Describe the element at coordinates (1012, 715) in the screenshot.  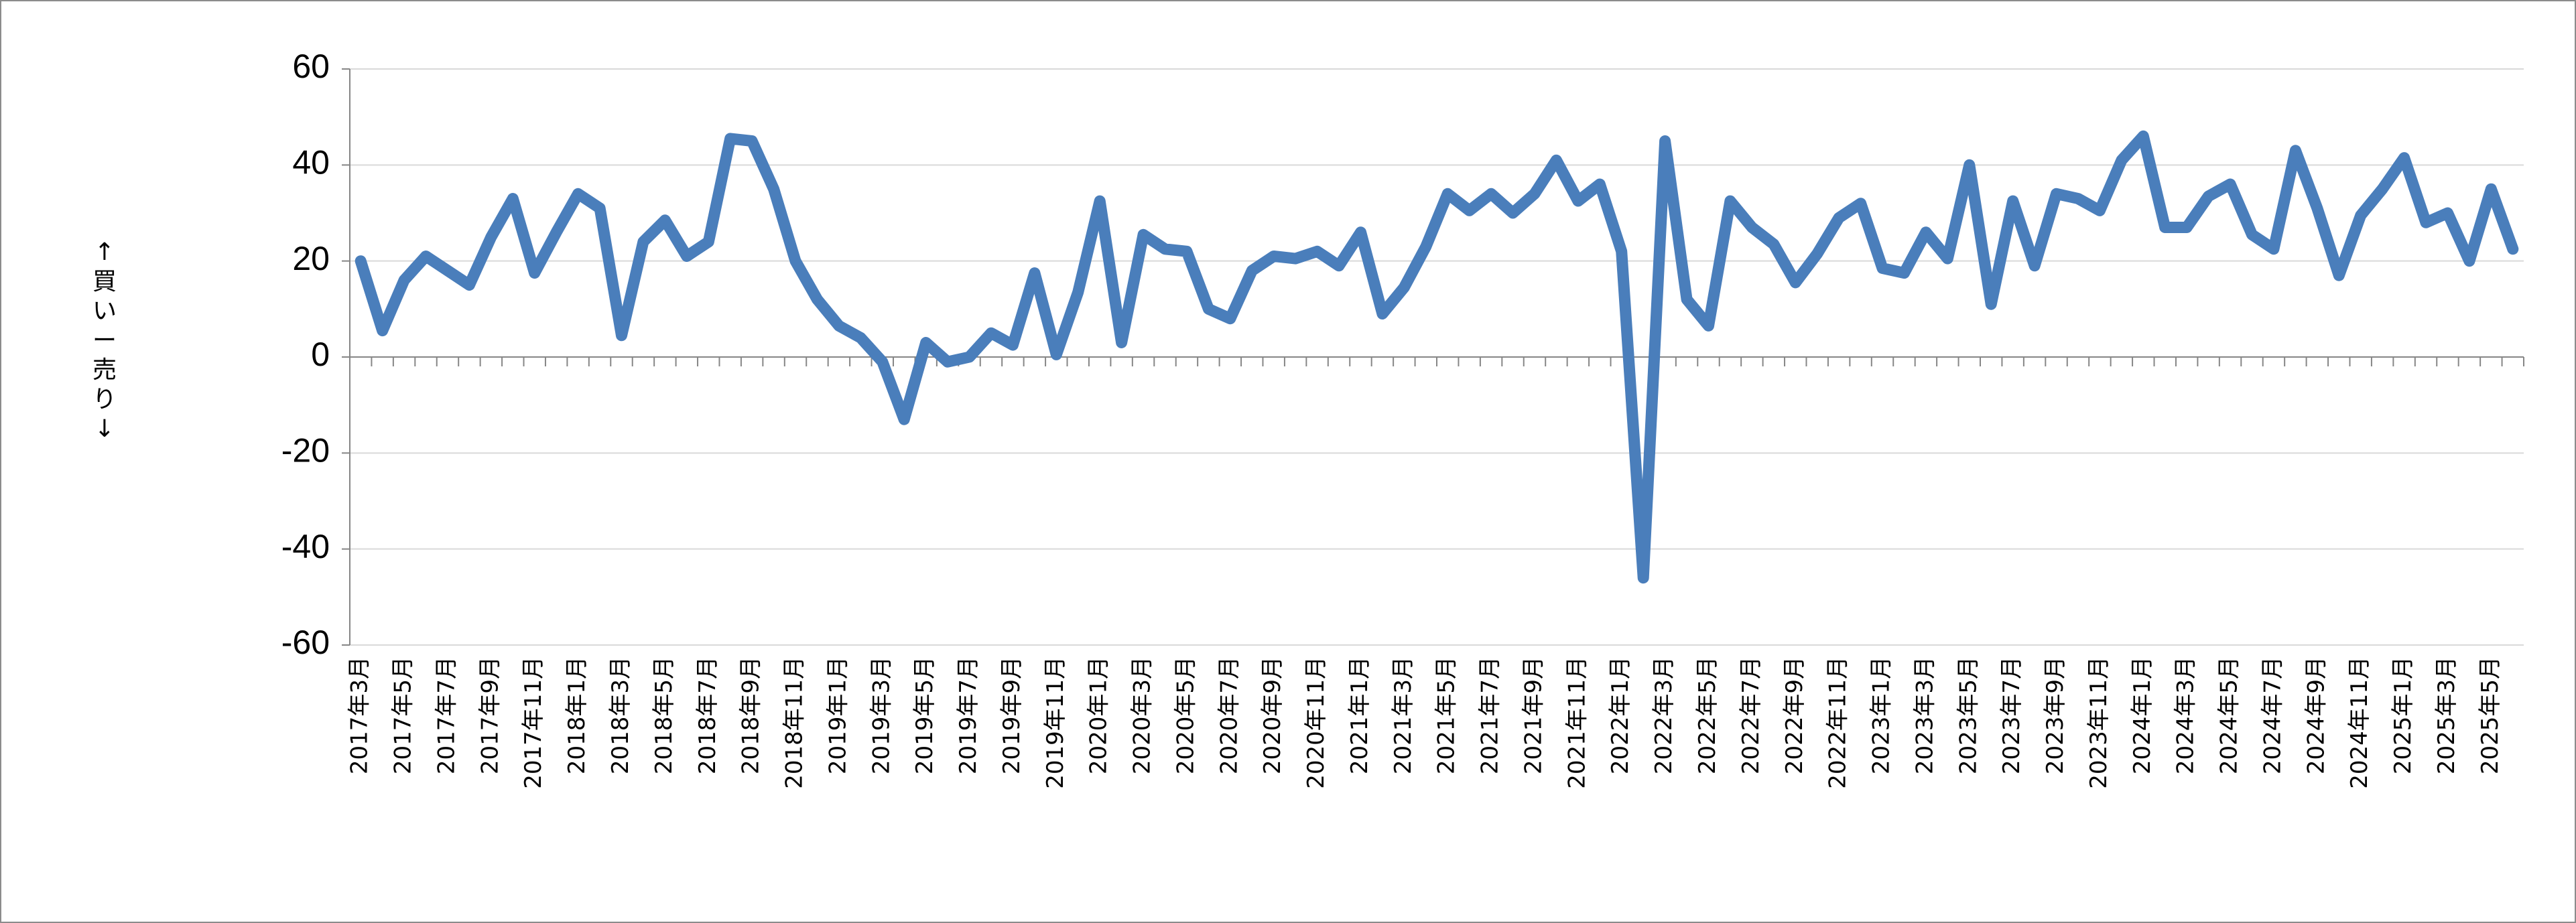
I see `x-tick-label: 2019年9月` at that location.